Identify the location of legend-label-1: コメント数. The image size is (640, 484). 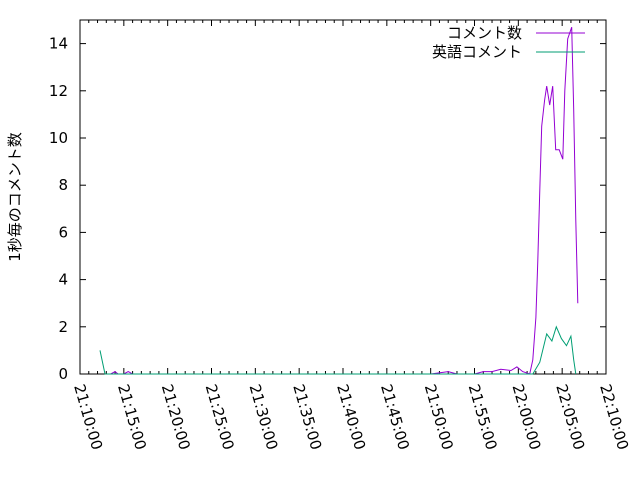
(484, 33).